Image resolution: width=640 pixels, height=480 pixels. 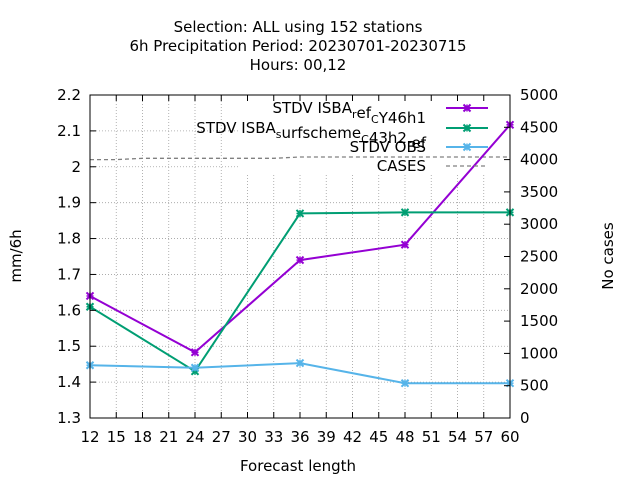 What do you see at coordinates (352, 437) in the screenshot?
I see `x-tick-label: 42` at bounding box center [352, 437].